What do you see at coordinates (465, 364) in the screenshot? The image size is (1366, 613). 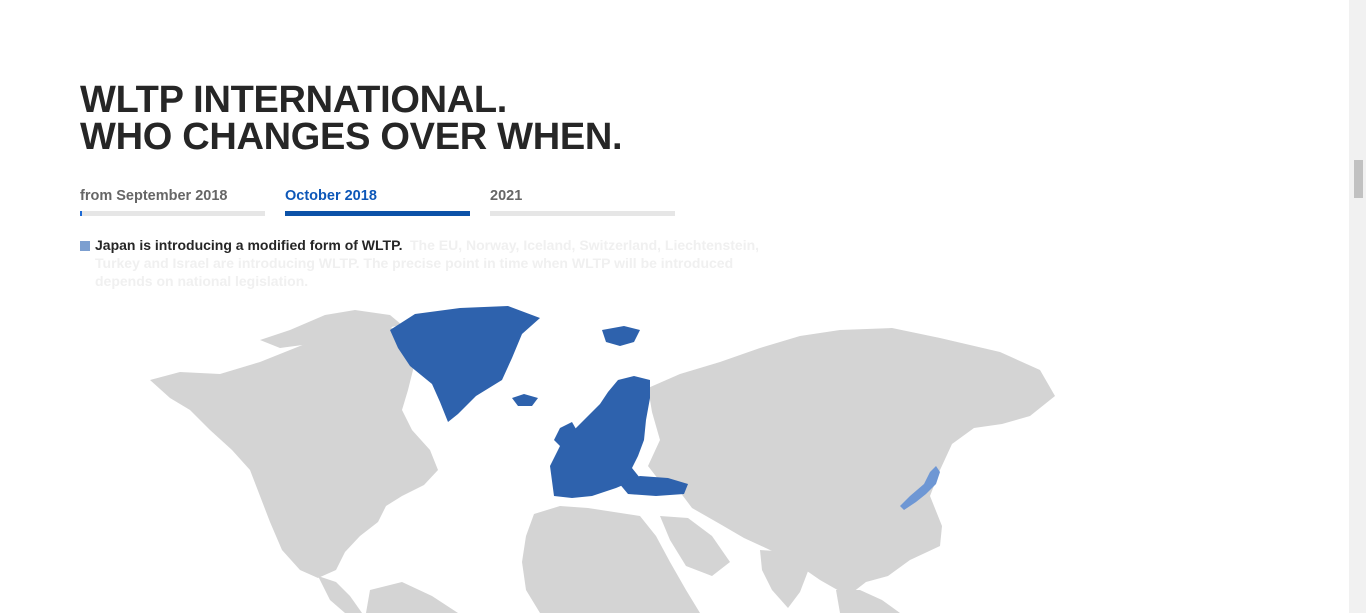 I see `map-greenland` at bounding box center [465, 364].